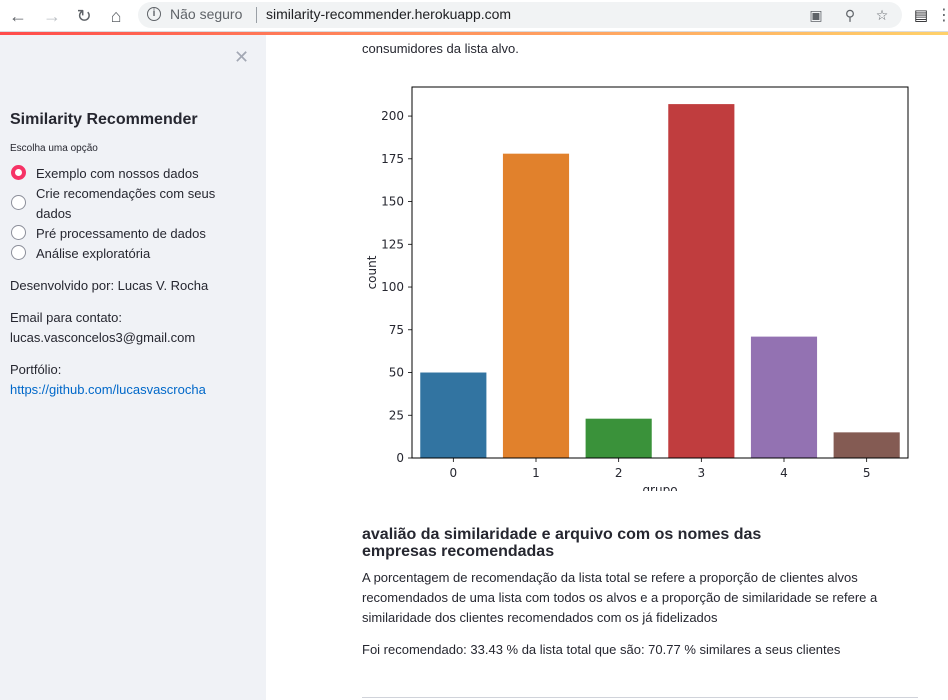 This screenshot has width=948, height=700. I want to click on zoom-icon: ⚲, so click(850, 15).